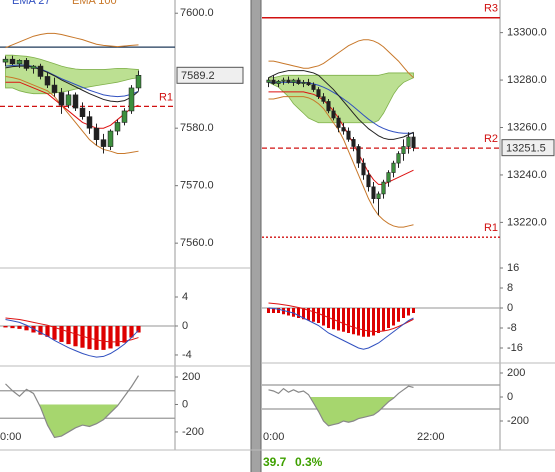 The width and height of the screenshot is (555, 472). What do you see at coordinates (510, 288) in the screenshot?
I see `y-tick-label: 8` at bounding box center [510, 288].